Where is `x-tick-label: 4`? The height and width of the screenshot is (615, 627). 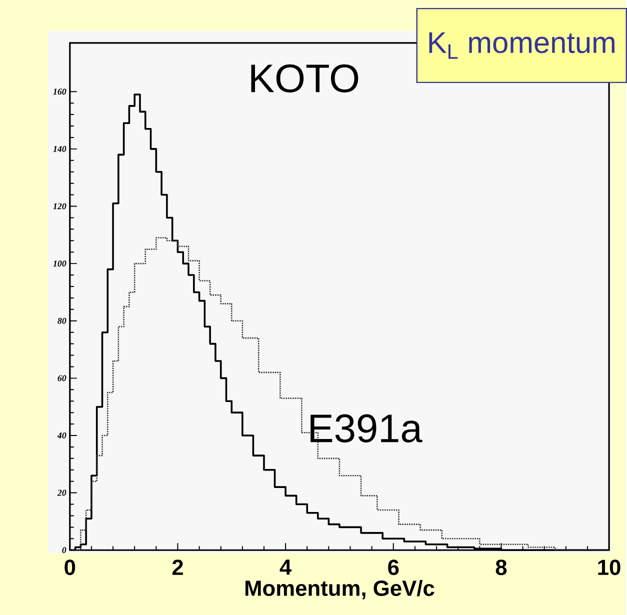
x-tick-label: 4 is located at coordinates (286, 567).